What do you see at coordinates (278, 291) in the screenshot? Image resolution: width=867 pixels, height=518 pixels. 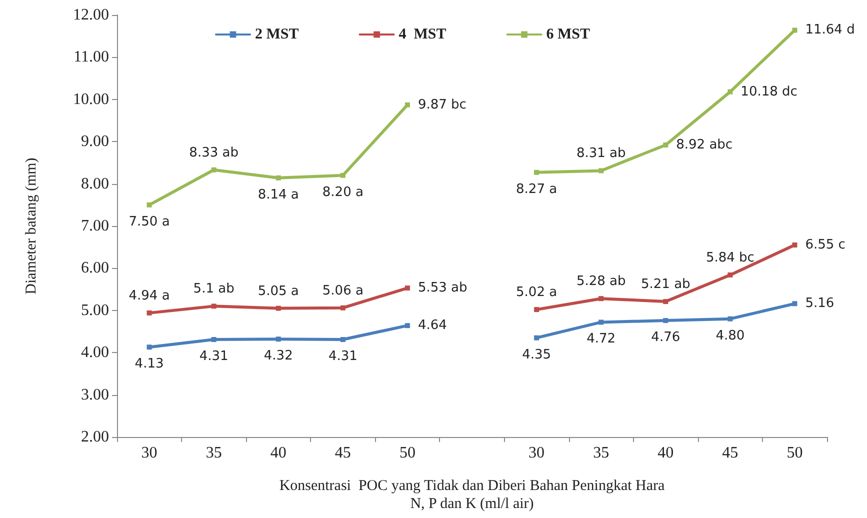 I see `data-label: 5.05 a` at bounding box center [278, 291].